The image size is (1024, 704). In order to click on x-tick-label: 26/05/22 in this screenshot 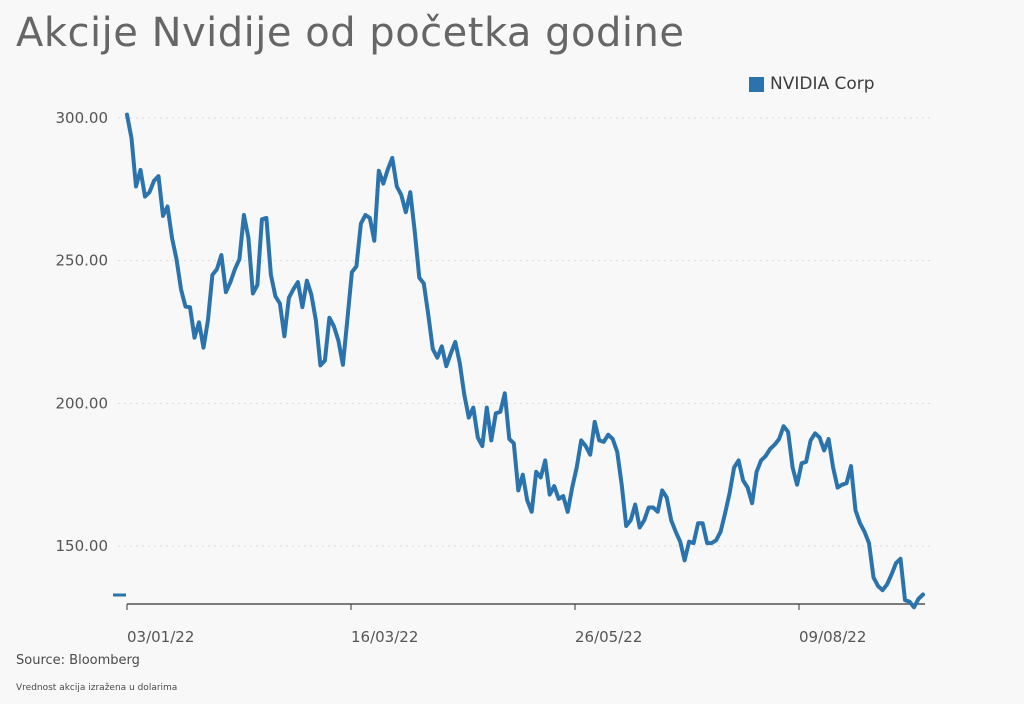, I will do `click(608, 637)`.